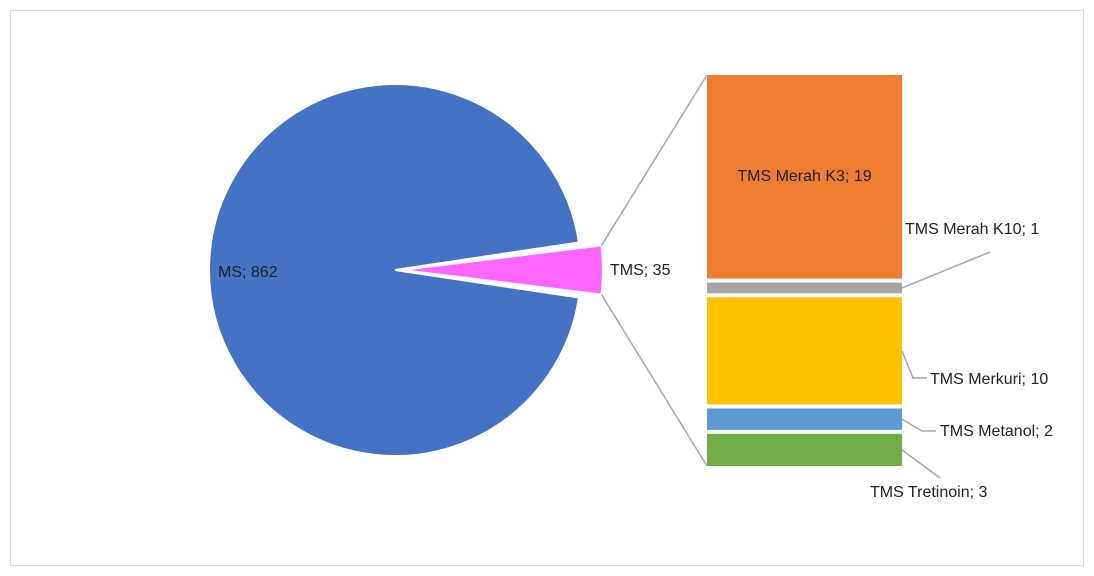  What do you see at coordinates (248, 272) in the screenshot?
I see `data-label: MS; 862` at bounding box center [248, 272].